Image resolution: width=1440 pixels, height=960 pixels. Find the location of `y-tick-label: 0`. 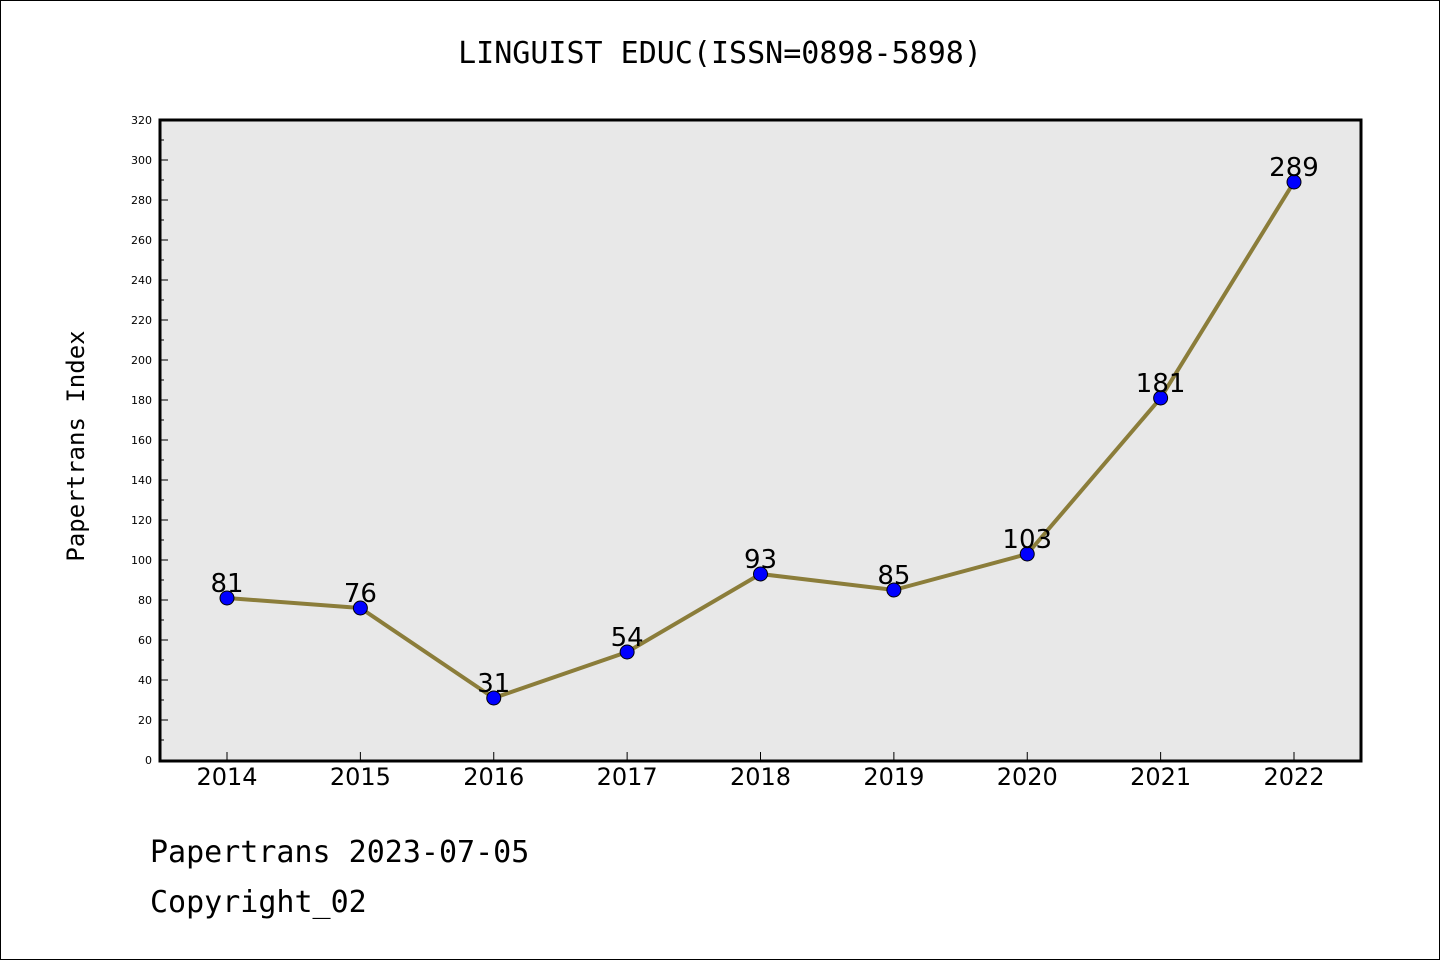

y-tick-label: 0 is located at coordinates (148, 760).